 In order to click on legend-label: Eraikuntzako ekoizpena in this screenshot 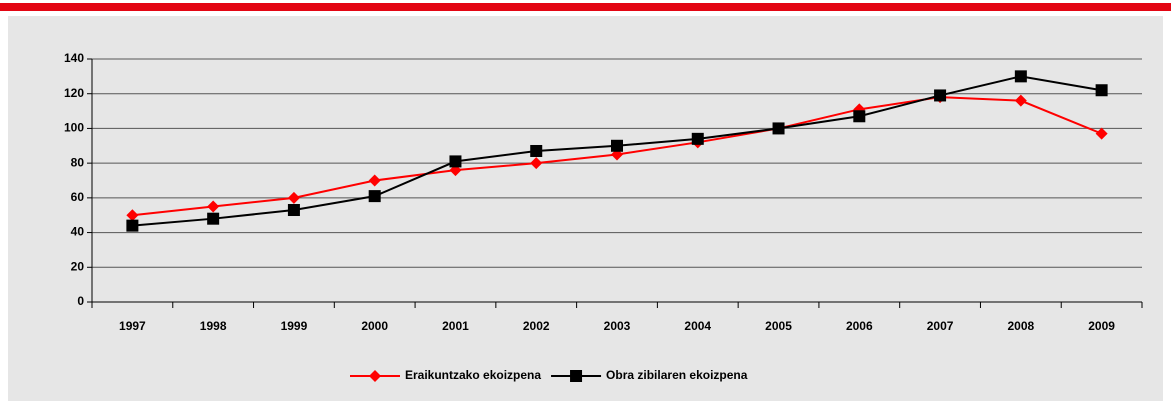, I will do `click(473, 375)`.